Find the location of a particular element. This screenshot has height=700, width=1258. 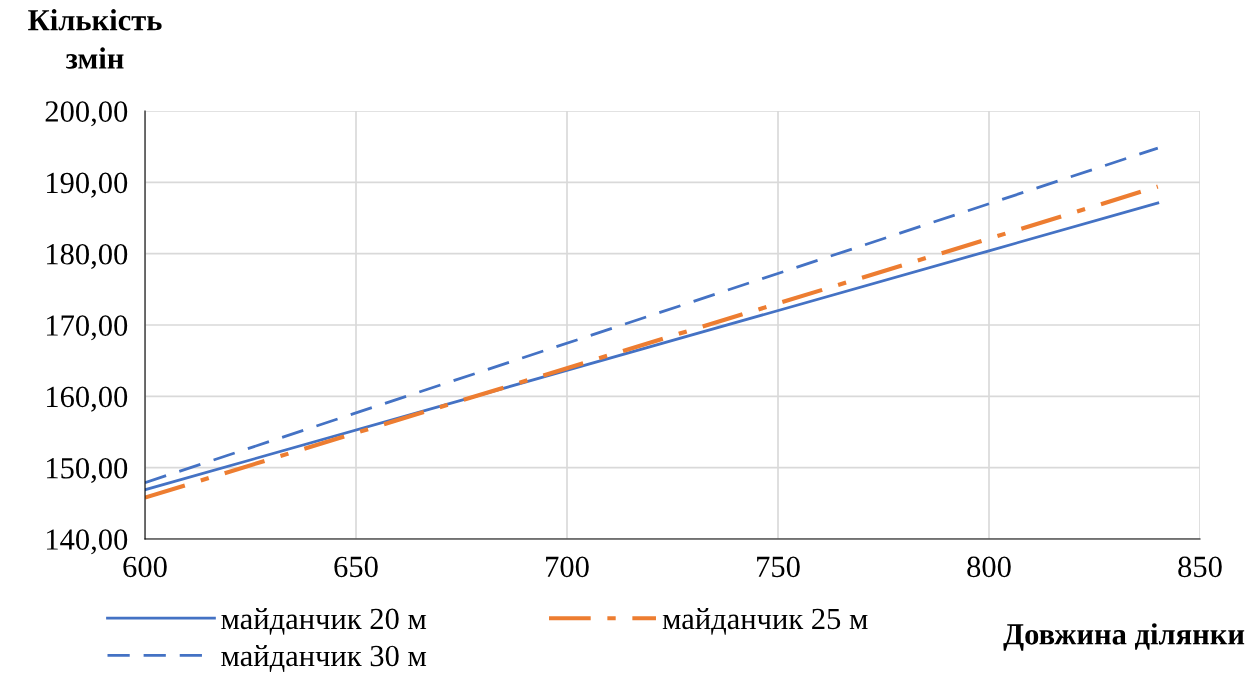

x-tick-label: 650 is located at coordinates (356, 567).